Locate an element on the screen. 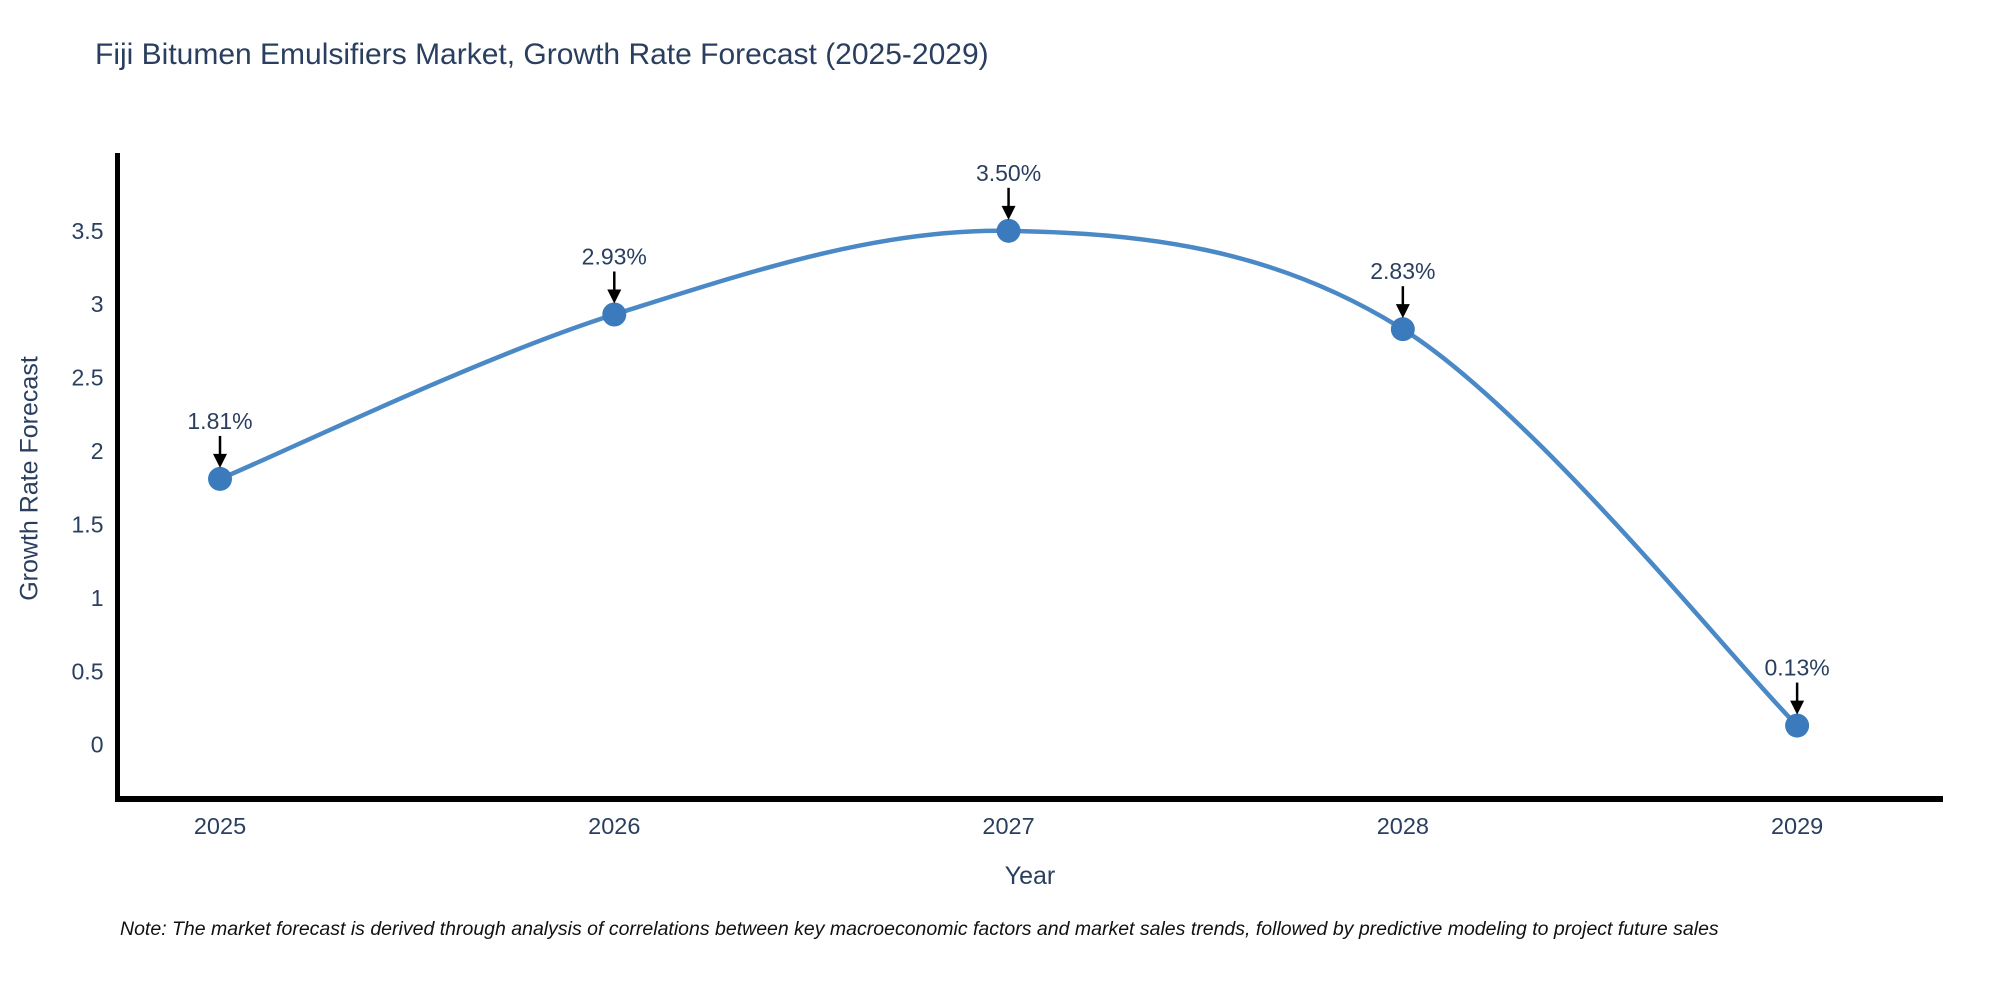  annotation-label: 3.50% is located at coordinates (1008, 173).